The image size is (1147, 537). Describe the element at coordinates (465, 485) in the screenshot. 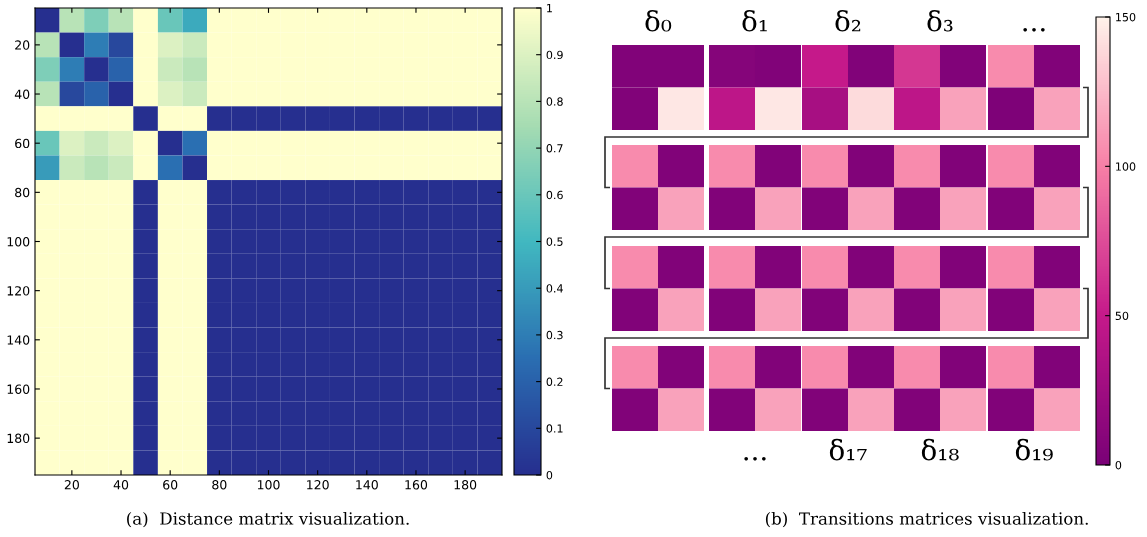

I see `x-tick-label: 180` at that location.